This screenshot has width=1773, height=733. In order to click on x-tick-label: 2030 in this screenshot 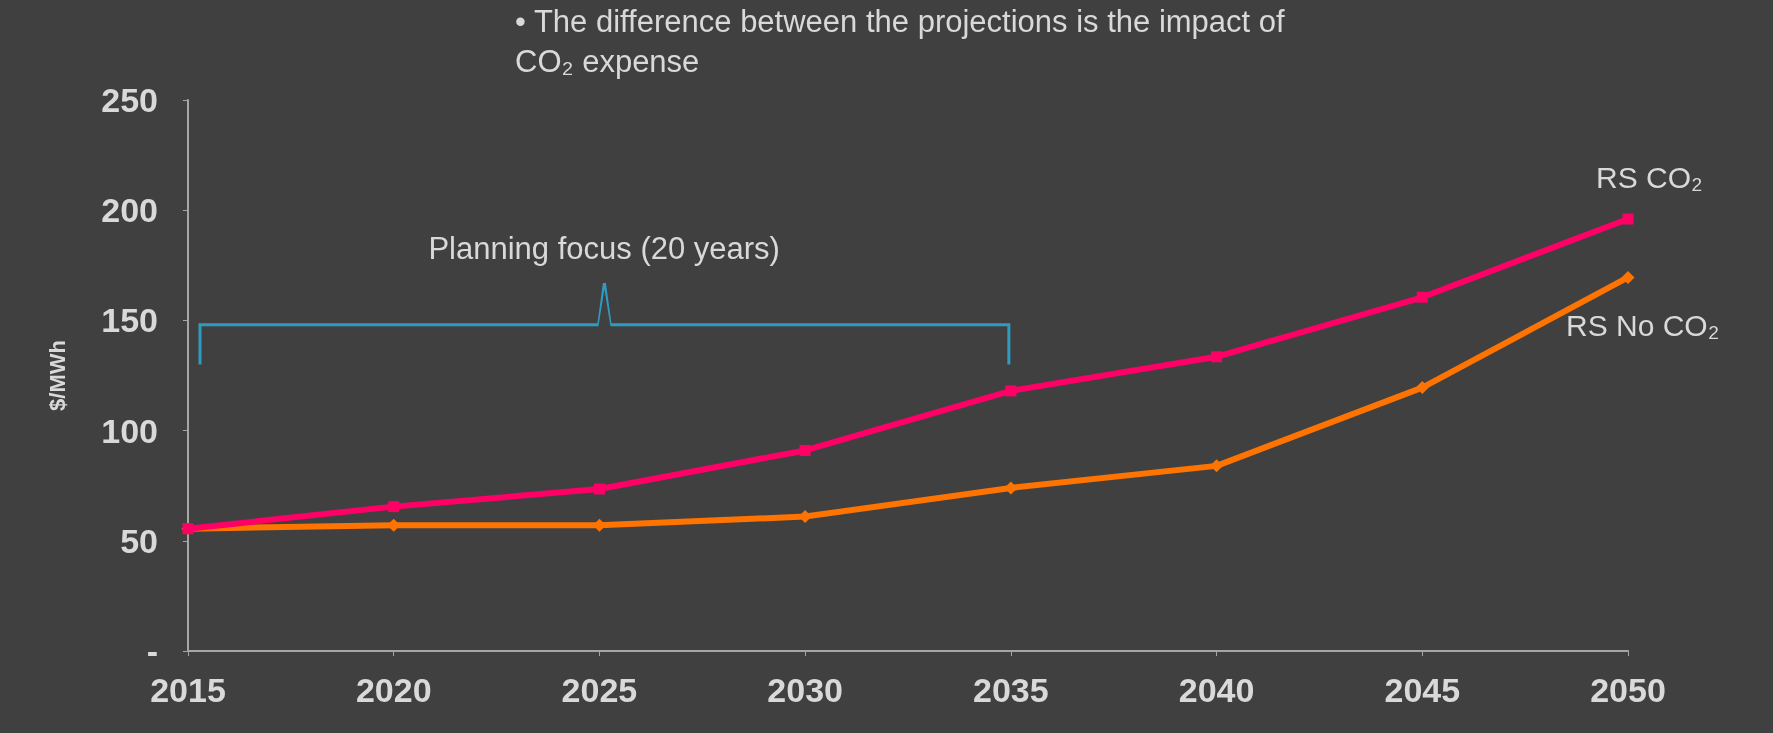, I will do `click(805, 690)`.